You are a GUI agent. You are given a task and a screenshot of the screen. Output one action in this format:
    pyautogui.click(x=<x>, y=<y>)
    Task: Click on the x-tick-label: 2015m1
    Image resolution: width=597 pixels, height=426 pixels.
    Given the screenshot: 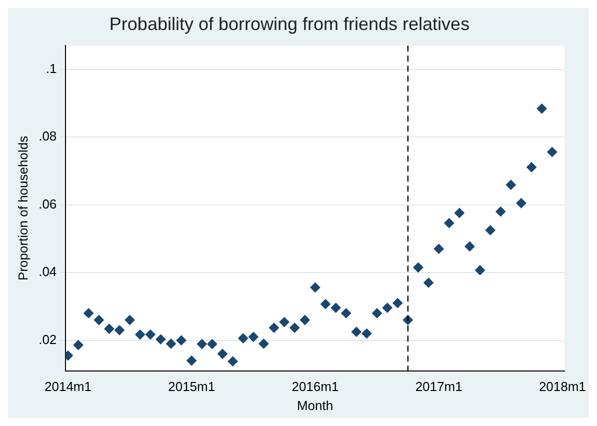 What is the action you would take?
    pyautogui.click(x=192, y=386)
    